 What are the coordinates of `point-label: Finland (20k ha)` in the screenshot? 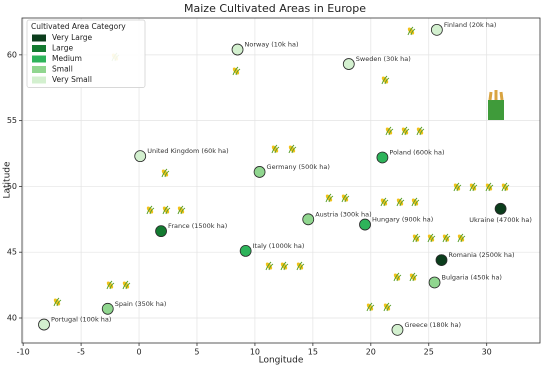 It's located at (470, 25).